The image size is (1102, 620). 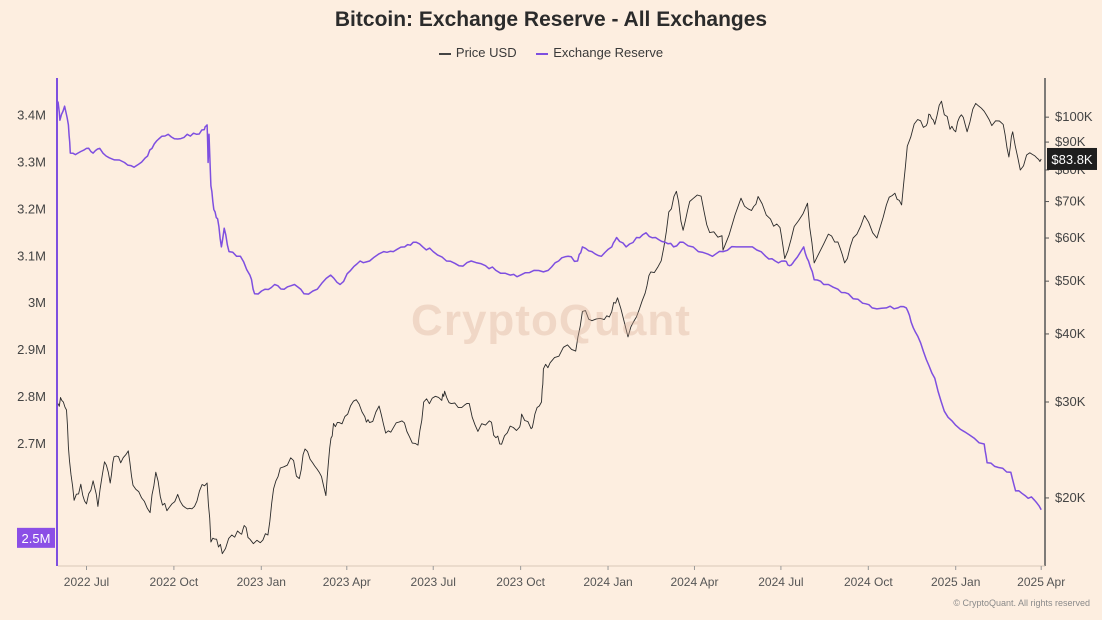 I want to click on x-tick-label: 2023 Oct, so click(x=520, y=582).